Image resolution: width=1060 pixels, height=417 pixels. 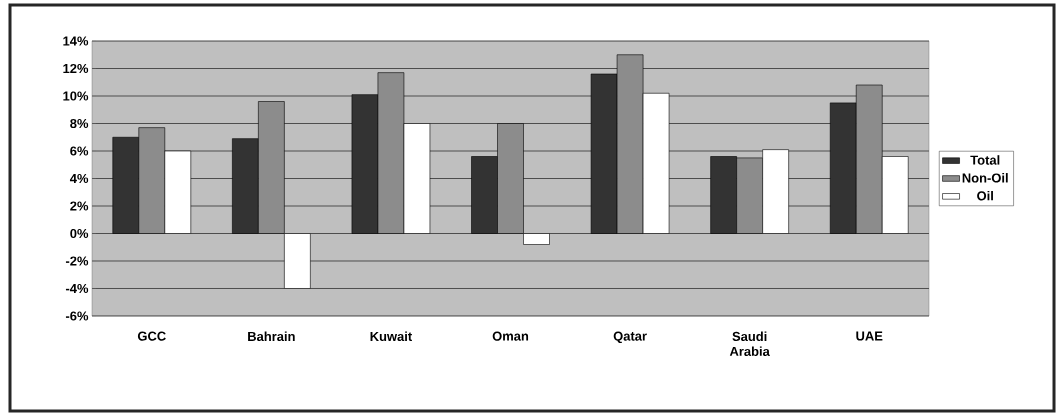 What do you see at coordinates (76, 96) in the screenshot?
I see `y-tick-label: 10%` at bounding box center [76, 96].